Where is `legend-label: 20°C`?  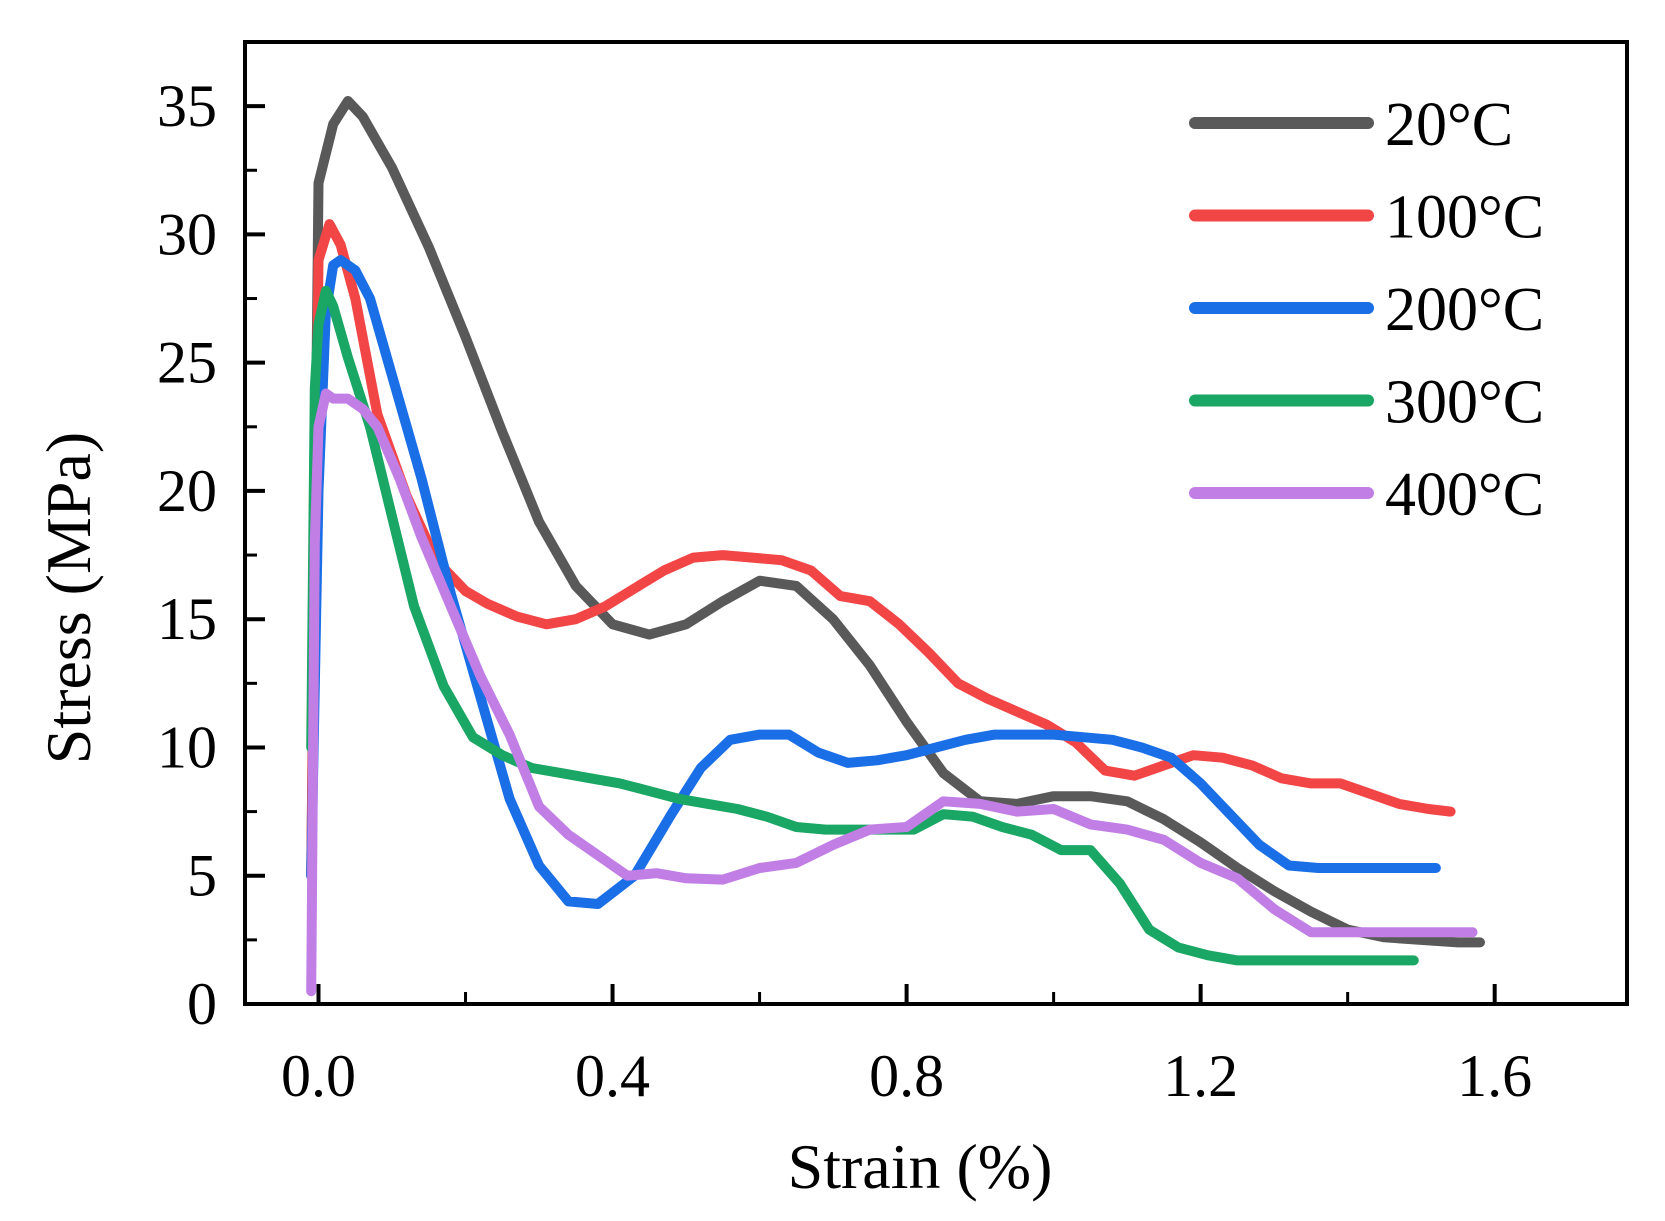 legend-label: 20°C is located at coordinates (1449, 125).